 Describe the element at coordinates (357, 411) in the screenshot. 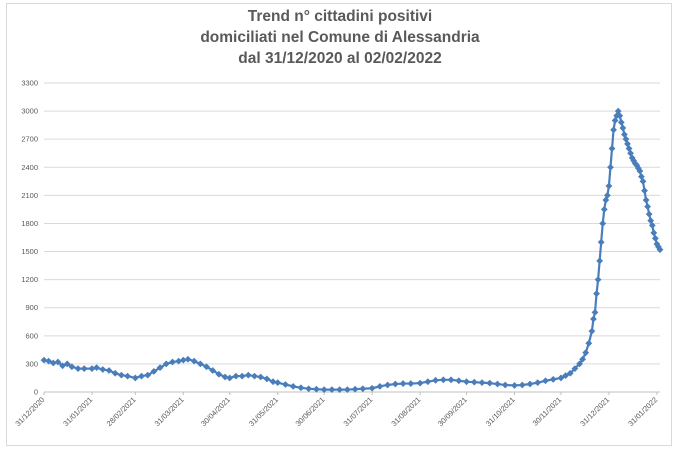

I see `x-tick-label: 31/07/2021` at that location.